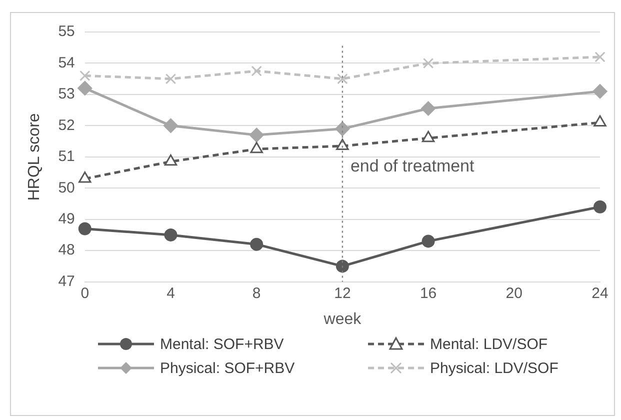 Image resolution: width=621 pixels, height=420 pixels. What do you see at coordinates (600, 293) in the screenshot?
I see `x-tick-label: 24` at bounding box center [600, 293].